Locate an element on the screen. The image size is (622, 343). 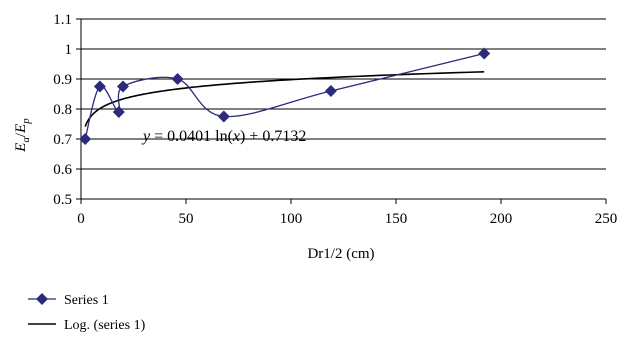
y-tick-label-1.1: 1.1 is located at coordinates (62, 20).